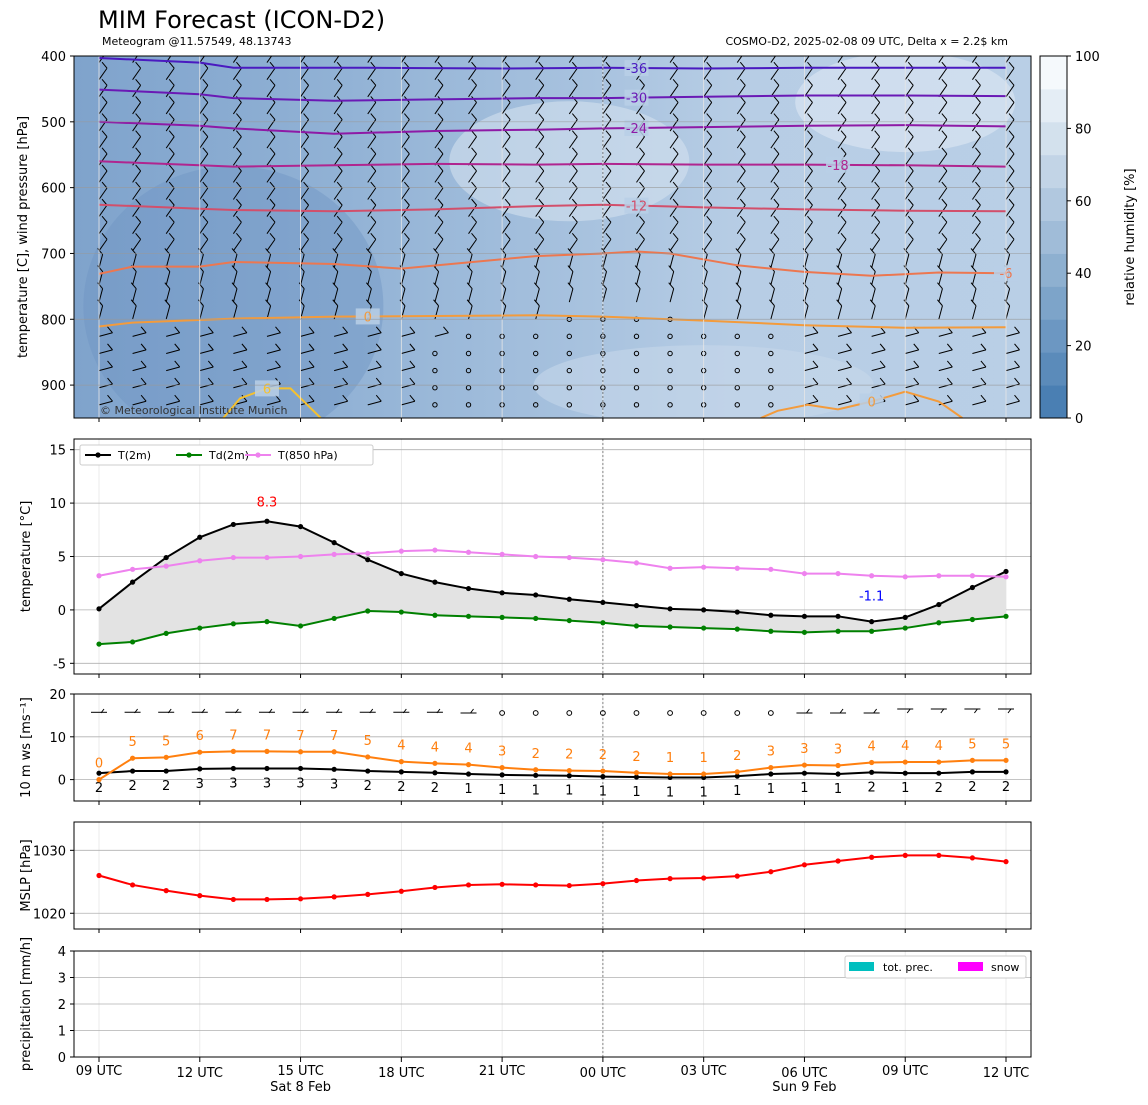 The height and width of the screenshot is (1105, 1148). What do you see at coordinates (49, 914) in the screenshot?
I see `y-tick-label: 1020` at bounding box center [49, 914].